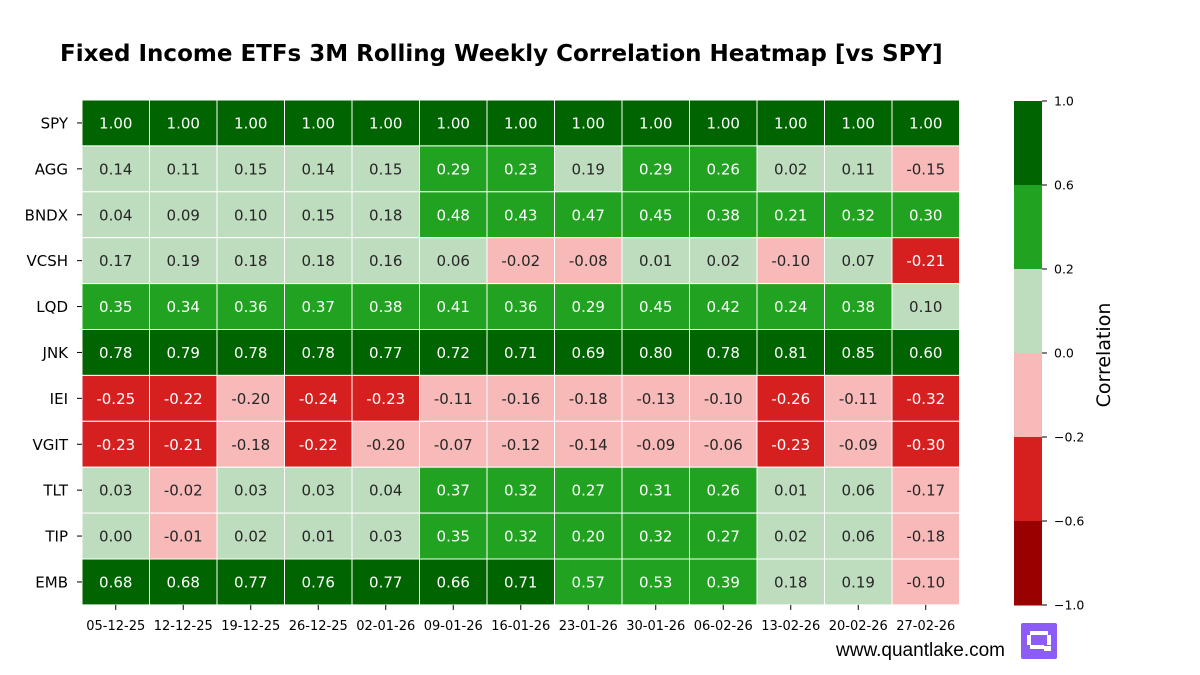  I want to click on cell-value-label: 0.39, so click(723, 582).